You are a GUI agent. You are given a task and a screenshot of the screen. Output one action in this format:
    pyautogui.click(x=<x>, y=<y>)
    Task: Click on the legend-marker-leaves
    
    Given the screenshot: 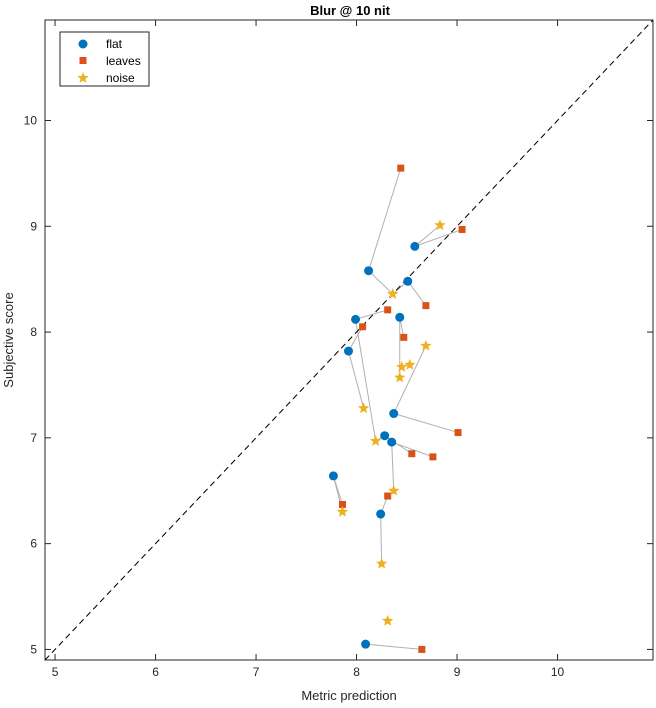 What is the action you would take?
    pyautogui.click(x=83, y=60)
    